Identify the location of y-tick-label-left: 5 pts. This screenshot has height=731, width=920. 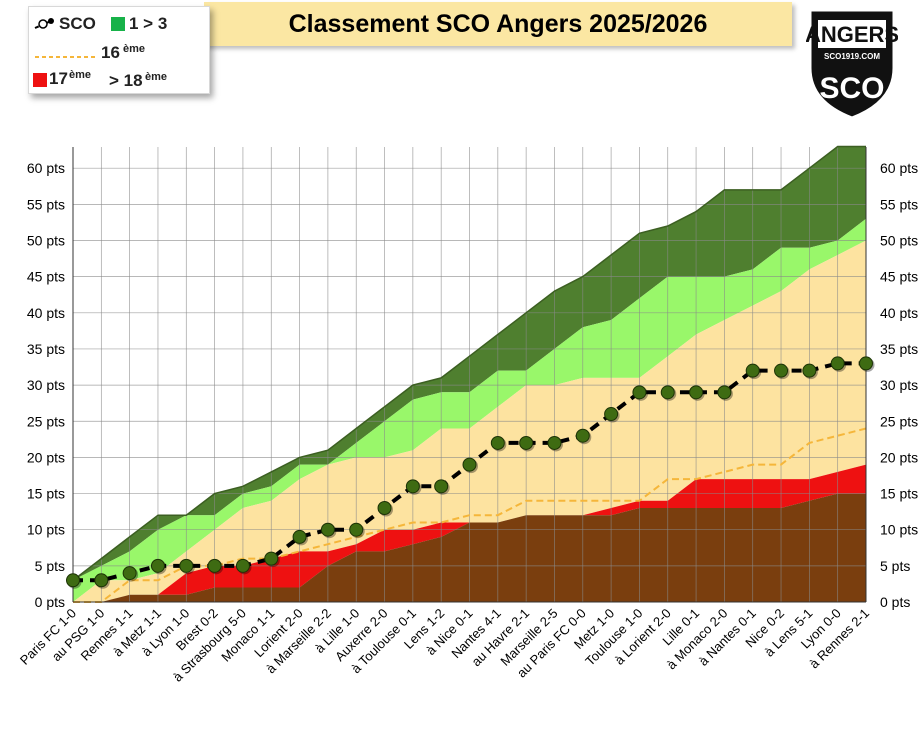
(50, 566).